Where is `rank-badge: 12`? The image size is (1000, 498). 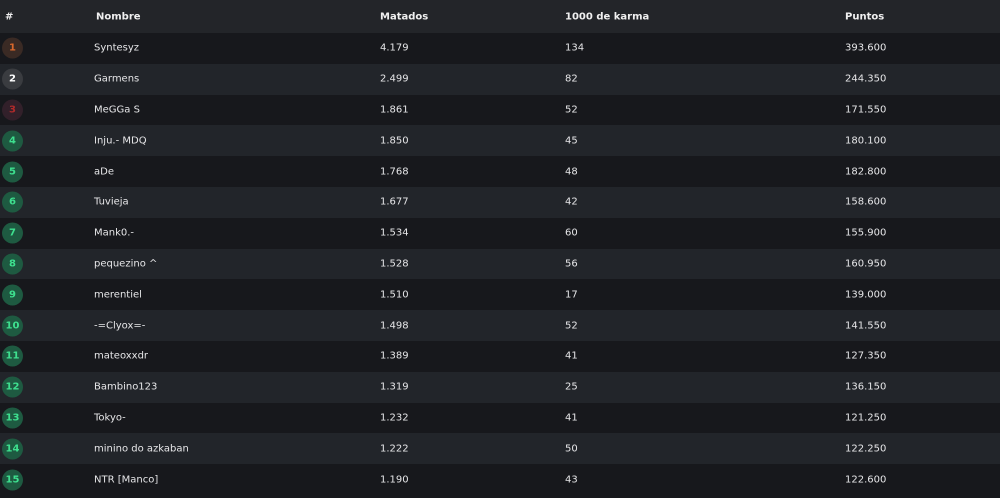 rank-badge: 12 is located at coordinates (12, 387).